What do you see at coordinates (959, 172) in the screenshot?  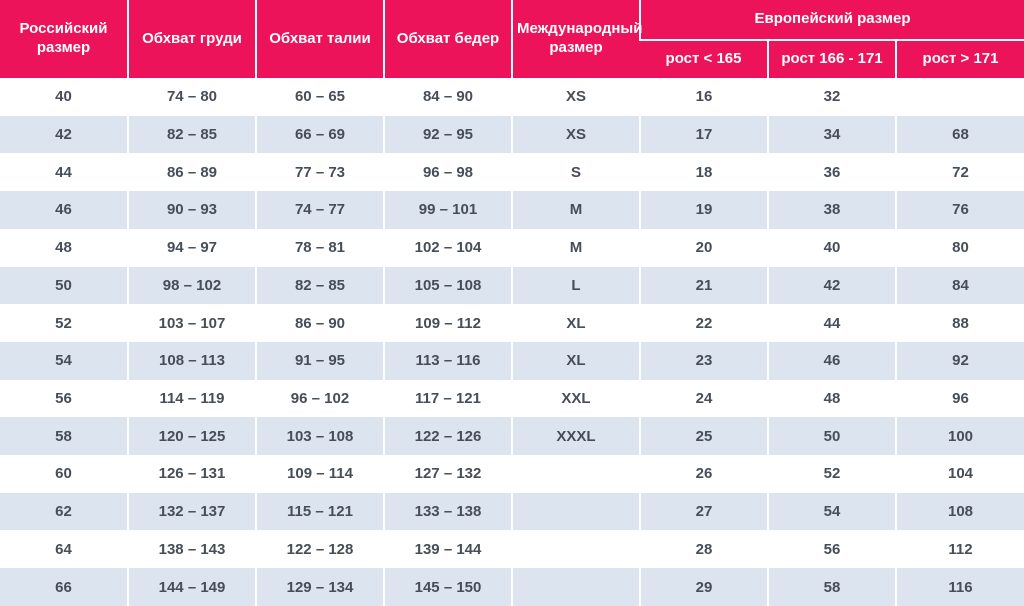 I see `table-cell: 72` at bounding box center [959, 172].